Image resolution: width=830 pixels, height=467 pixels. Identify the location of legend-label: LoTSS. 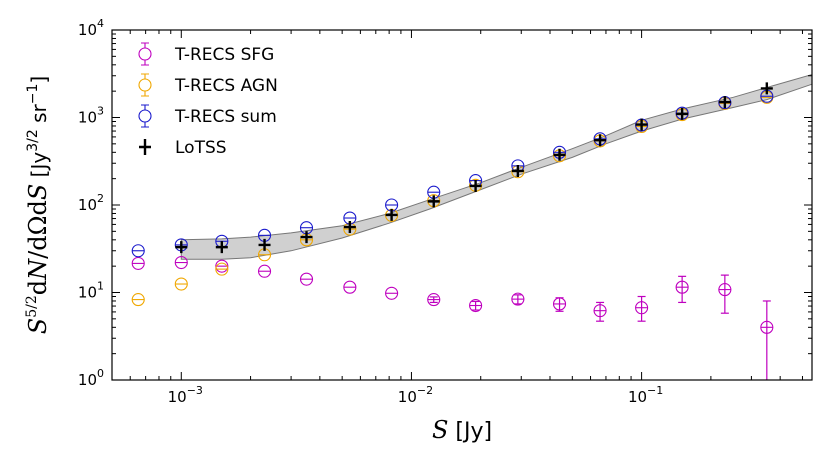
(201, 148).